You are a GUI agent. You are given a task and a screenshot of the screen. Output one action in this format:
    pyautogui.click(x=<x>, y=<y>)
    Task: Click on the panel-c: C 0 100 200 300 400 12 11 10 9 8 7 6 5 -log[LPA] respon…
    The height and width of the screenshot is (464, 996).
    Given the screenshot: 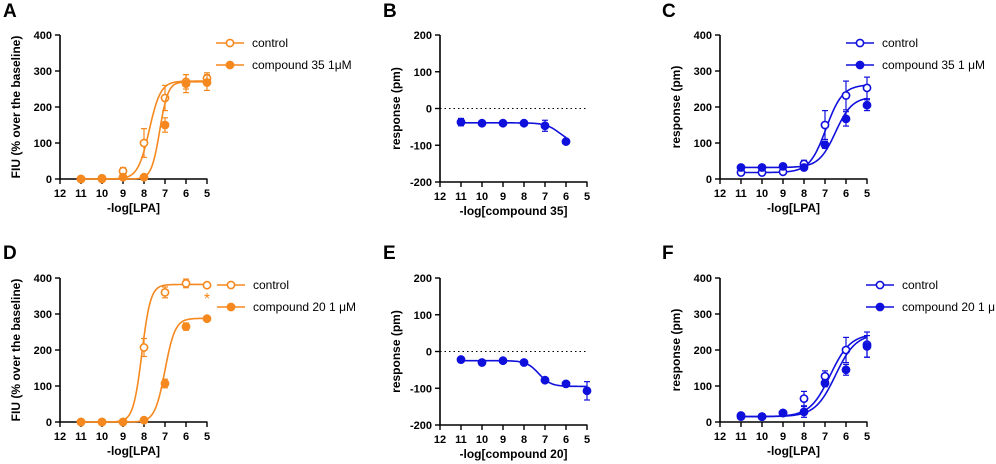 What is the action you would take?
    pyautogui.click(x=823, y=108)
    